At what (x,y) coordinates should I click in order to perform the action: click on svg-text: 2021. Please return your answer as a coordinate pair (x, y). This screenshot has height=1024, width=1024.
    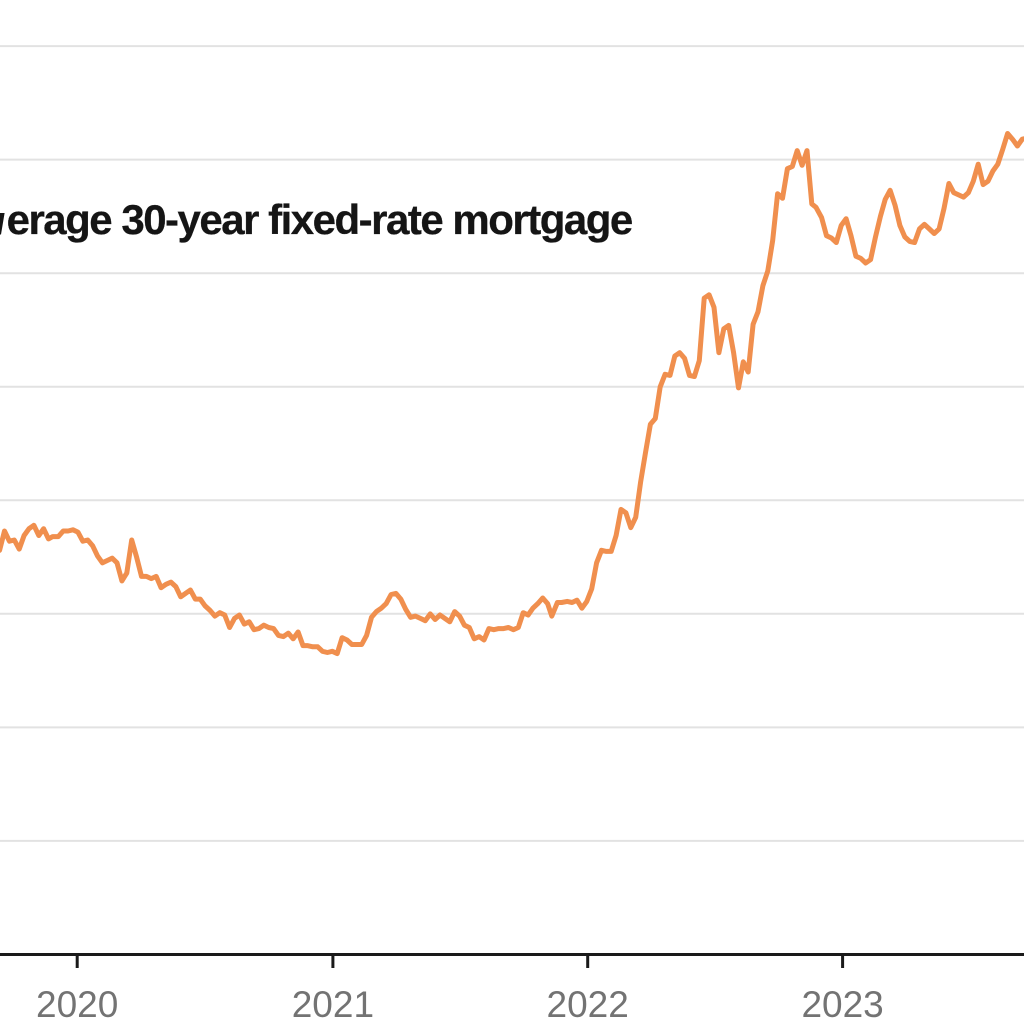
    Looking at the image, I should click on (333, 1004).